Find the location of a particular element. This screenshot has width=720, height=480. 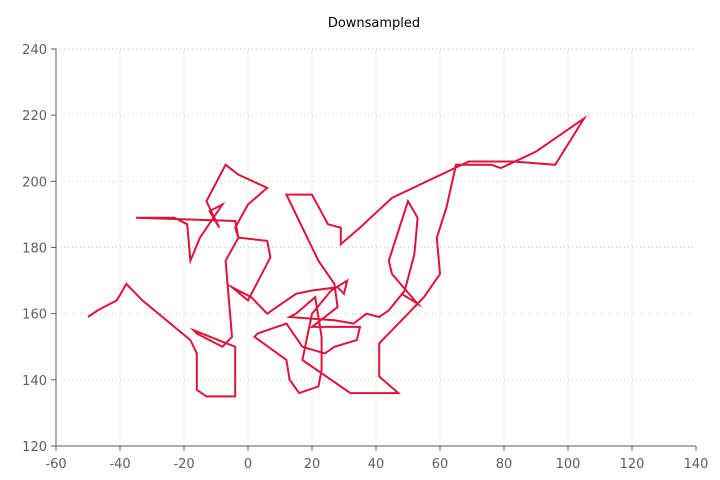

y-tick-label-3: 180 is located at coordinates (34, 249).